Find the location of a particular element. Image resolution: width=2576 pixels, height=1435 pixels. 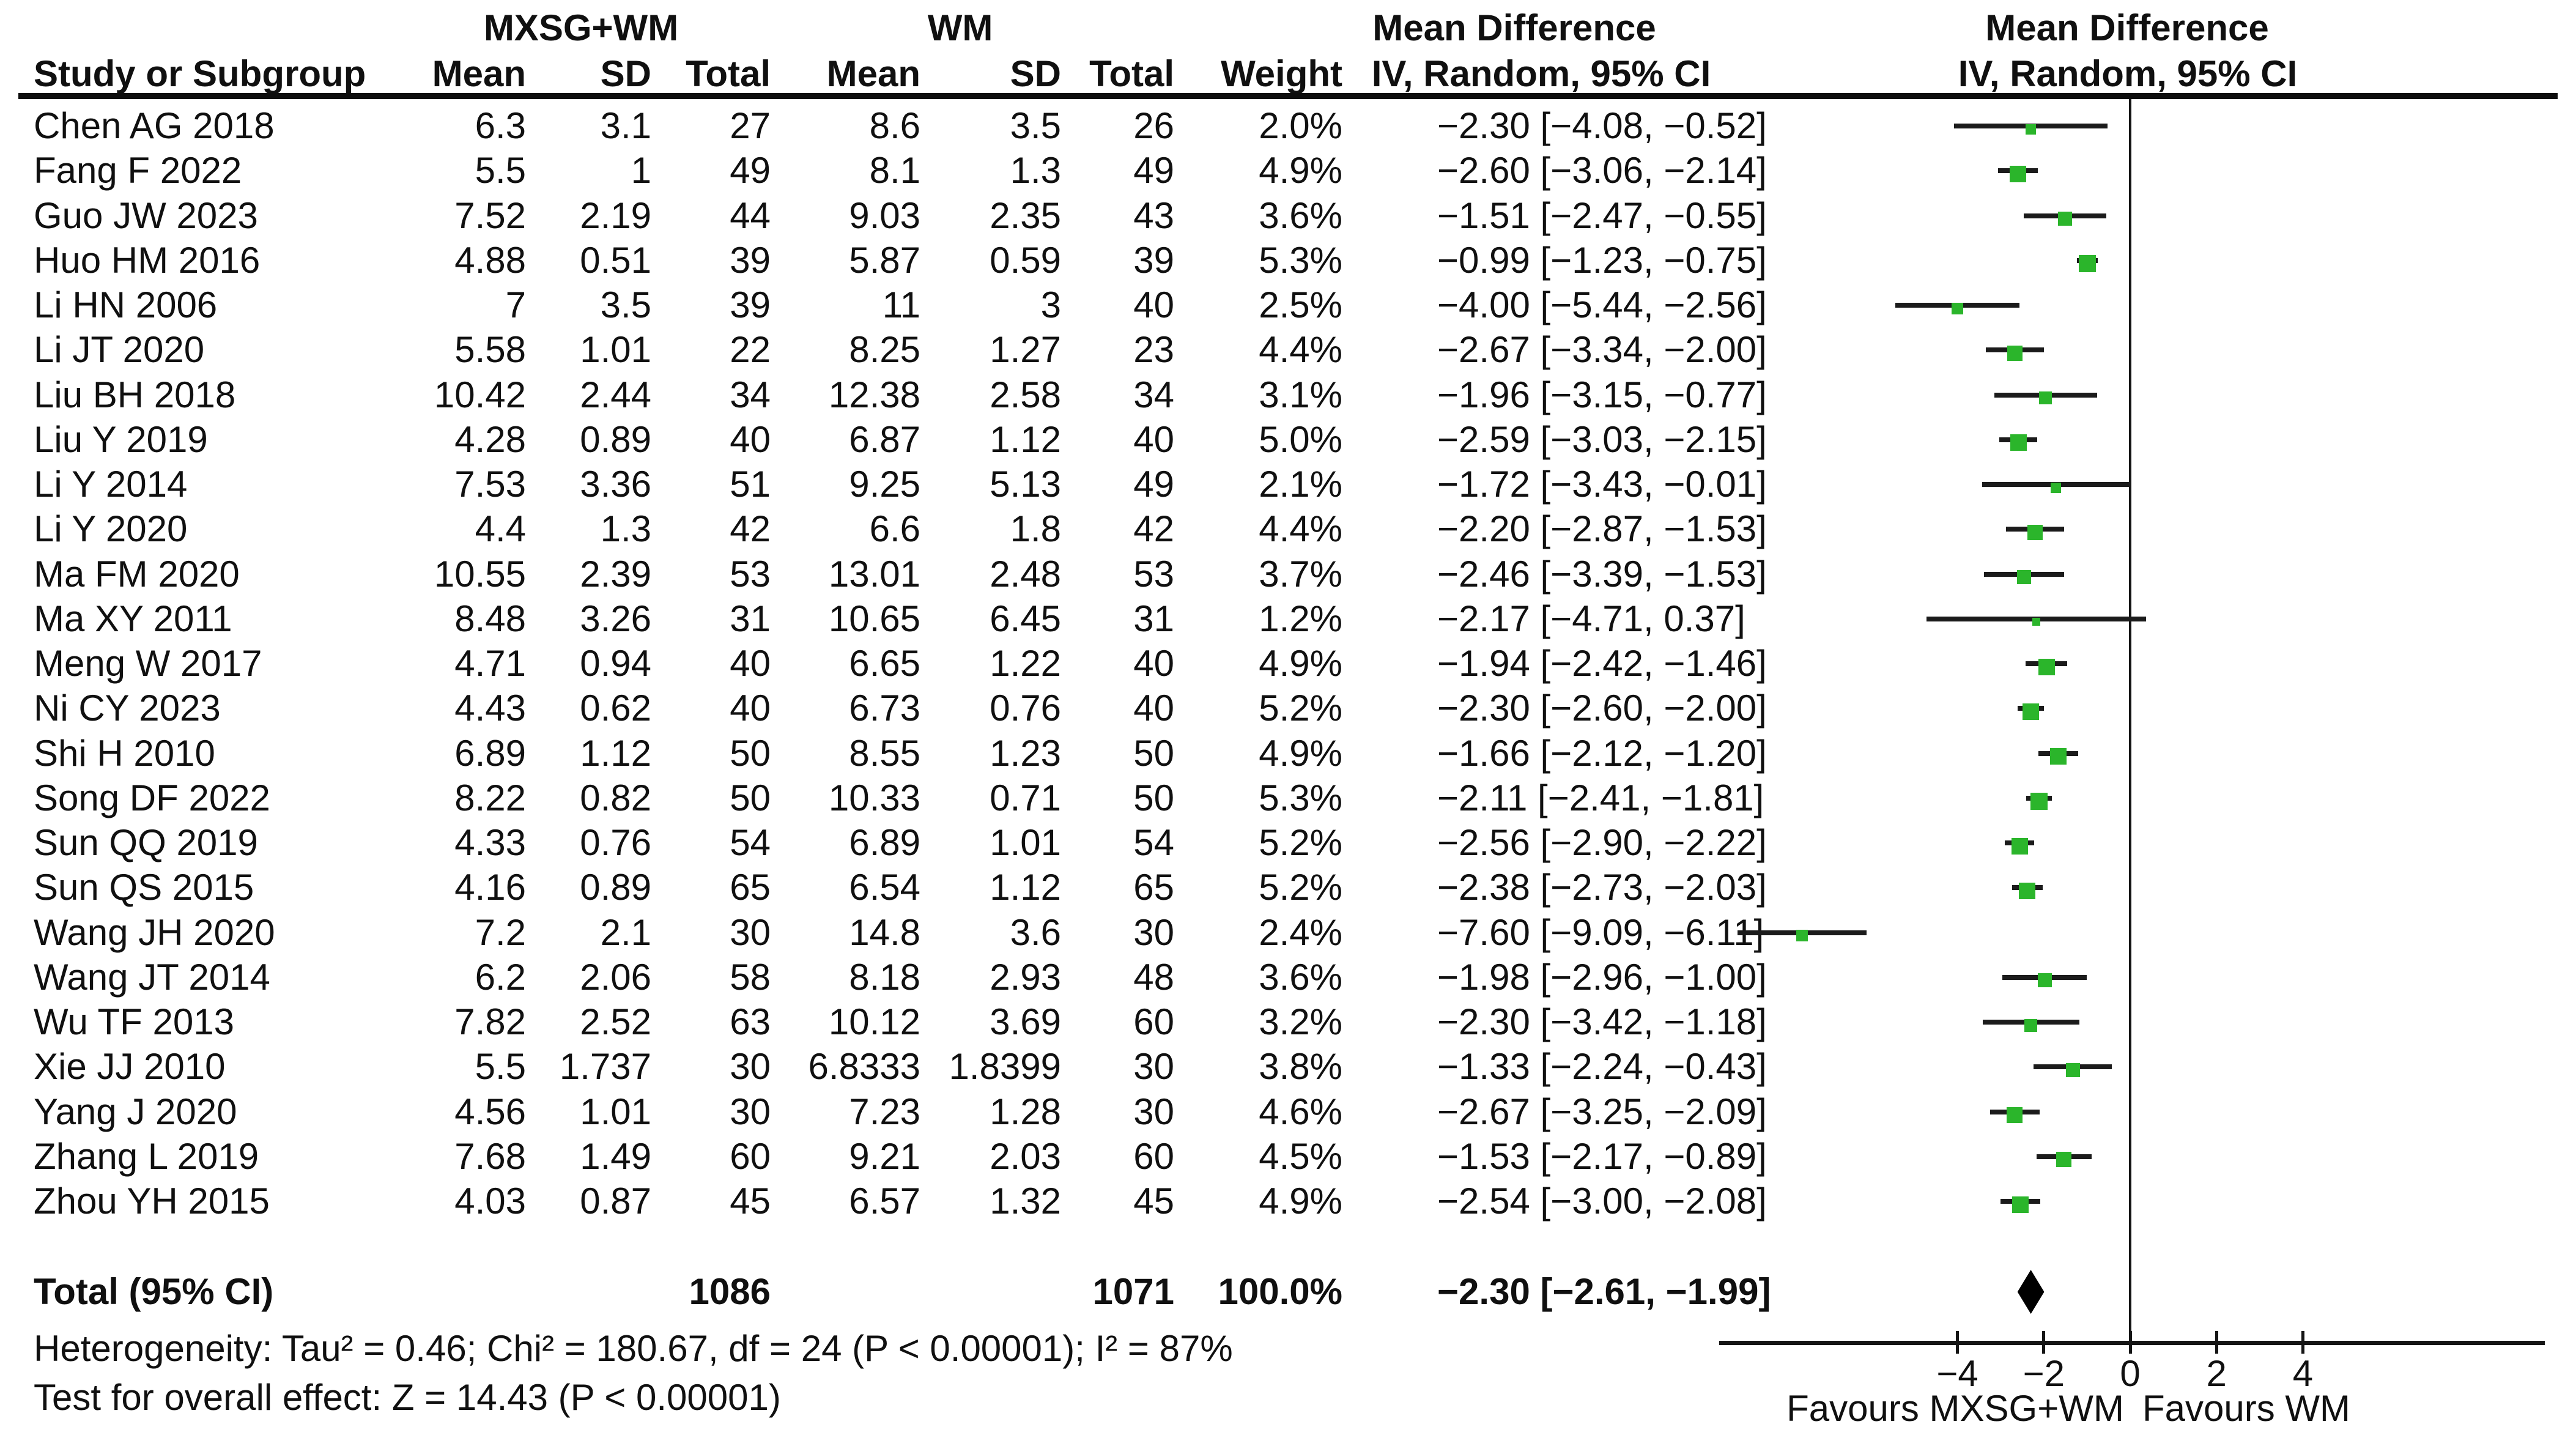

ci-text: −2.56 [−2.90, −2.22] is located at coordinates (1602, 842).